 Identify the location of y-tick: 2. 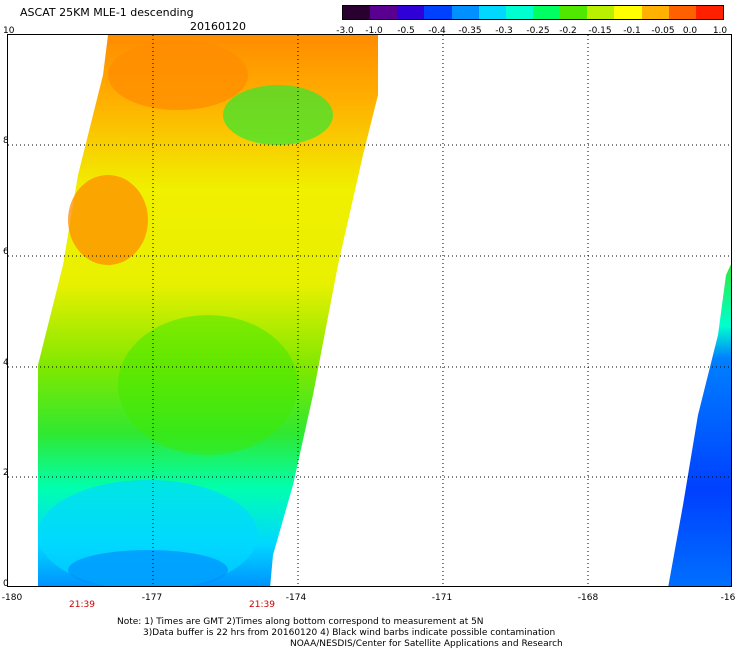
(6, 473).